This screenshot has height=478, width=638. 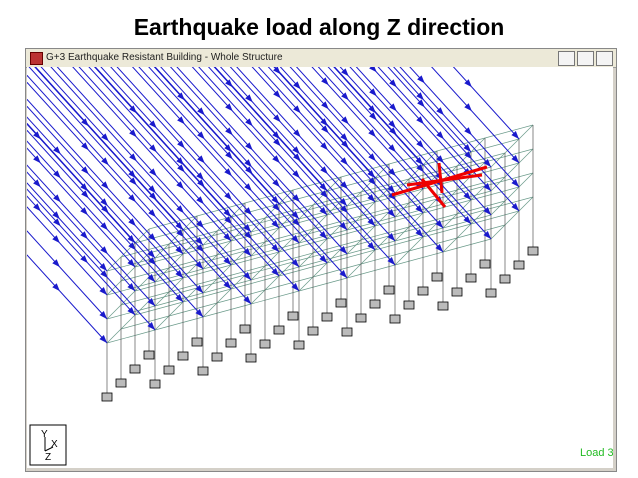 What do you see at coordinates (319, 27) in the screenshot?
I see `slide-title: Earthquake load along Z direction` at bounding box center [319, 27].